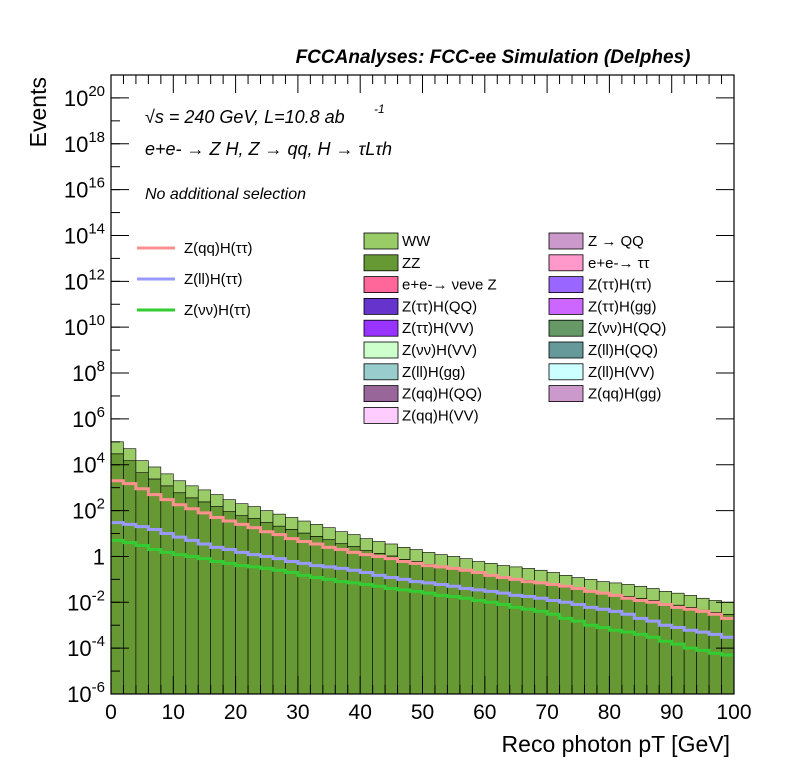 The height and width of the screenshot is (772, 796). What do you see at coordinates (245, 117) in the screenshot?
I see `energy-annotation: √s = 240 GeV, L=10.8 ab` at bounding box center [245, 117].